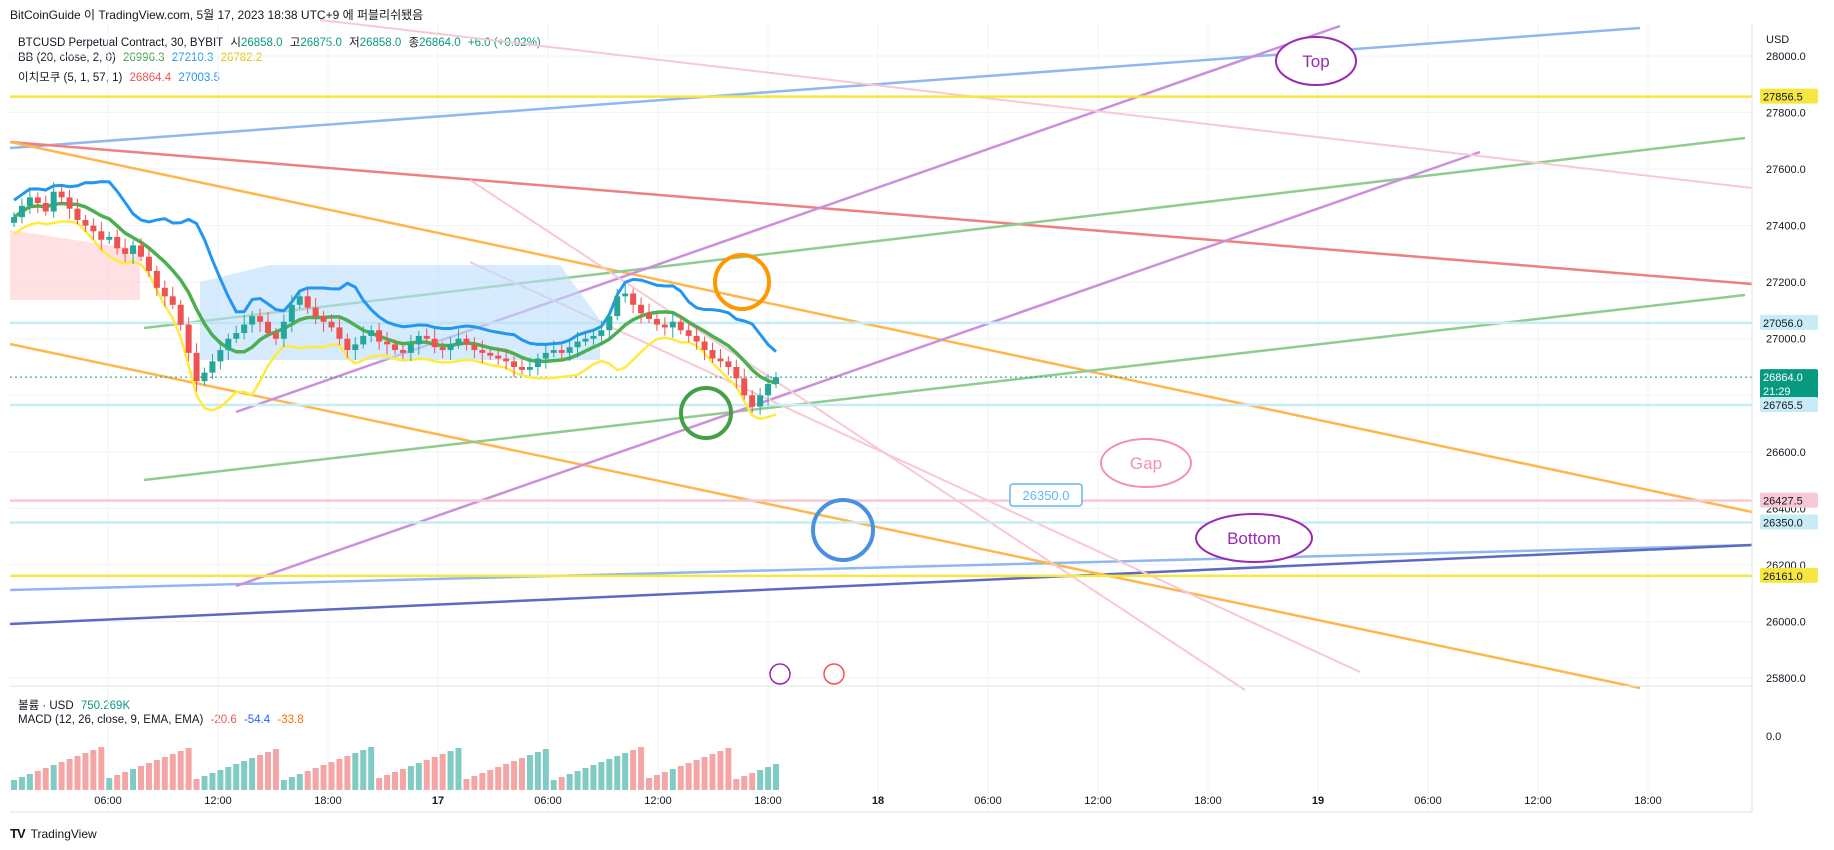 The image size is (1834, 850). What do you see at coordinates (18, 833) in the screenshot?
I see `tradingview-logo-icon: TV` at bounding box center [18, 833].